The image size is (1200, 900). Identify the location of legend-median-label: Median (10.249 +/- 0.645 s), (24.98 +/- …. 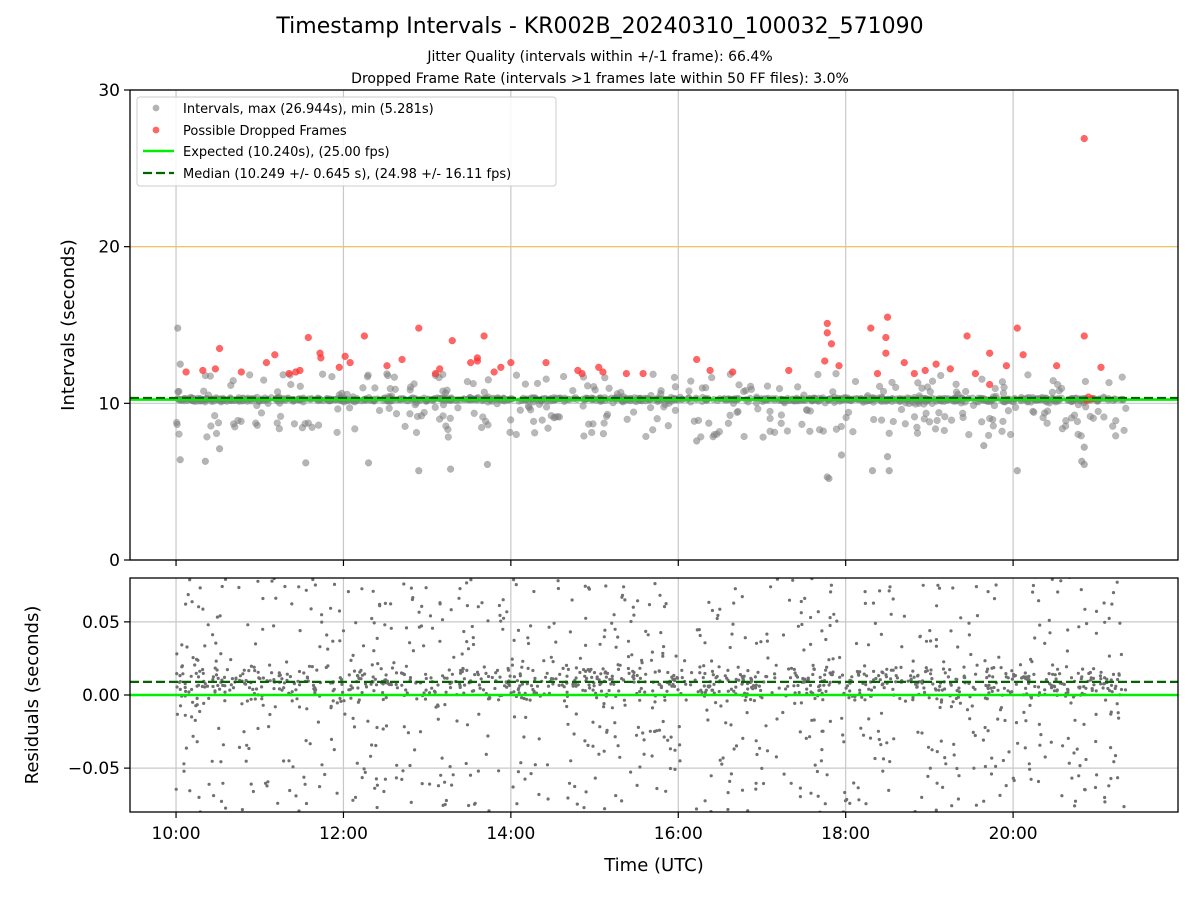
(347, 174).